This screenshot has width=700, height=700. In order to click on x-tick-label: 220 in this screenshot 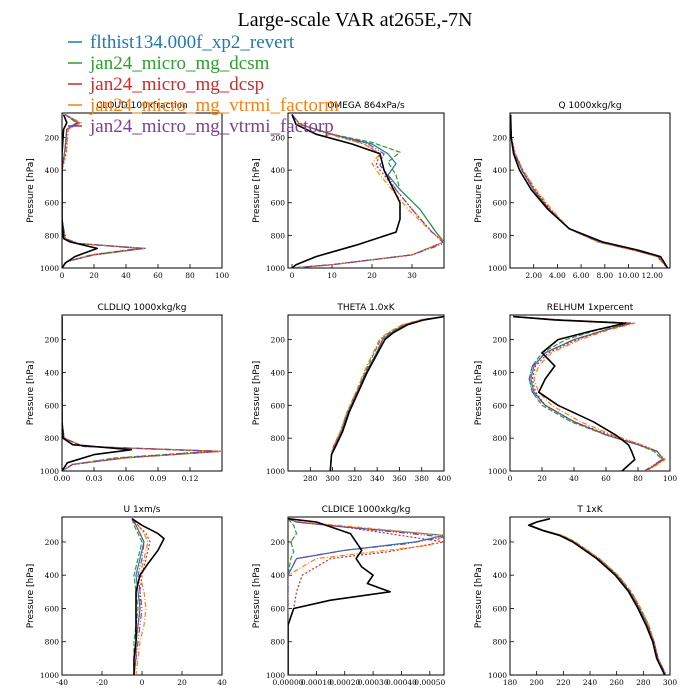, I will do `click(563, 682)`.